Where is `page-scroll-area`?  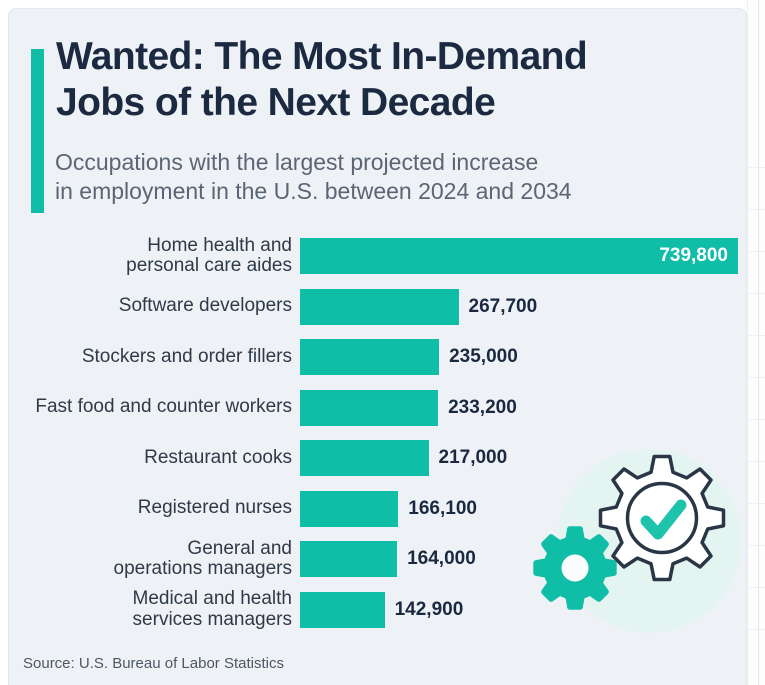 page-scroll-area is located at coordinates (756, 342).